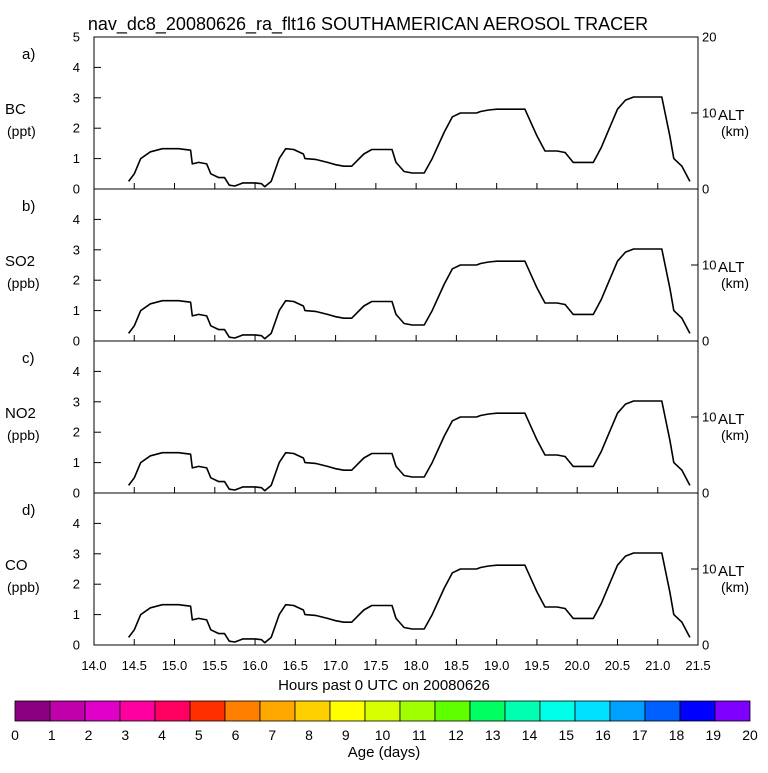 The width and height of the screenshot is (768, 773). Describe the element at coordinates (750, 735) in the screenshot. I see `colorbar-tick-label: 20` at that location.